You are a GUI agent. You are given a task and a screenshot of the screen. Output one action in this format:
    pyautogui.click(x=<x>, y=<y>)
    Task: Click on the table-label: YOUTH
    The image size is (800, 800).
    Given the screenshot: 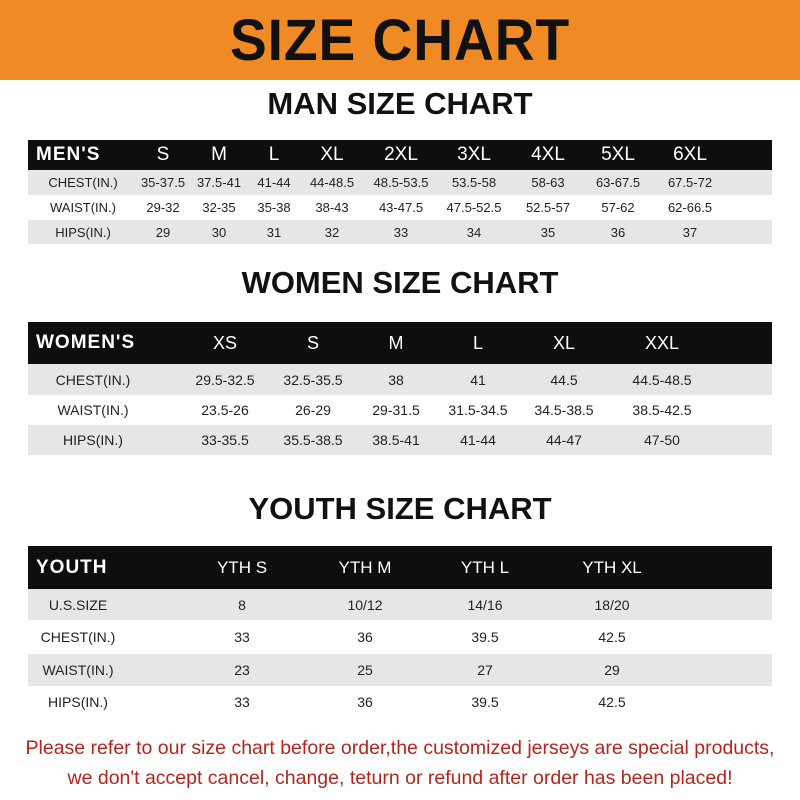 What is the action you would take?
    pyautogui.click(x=72, y=567)
    